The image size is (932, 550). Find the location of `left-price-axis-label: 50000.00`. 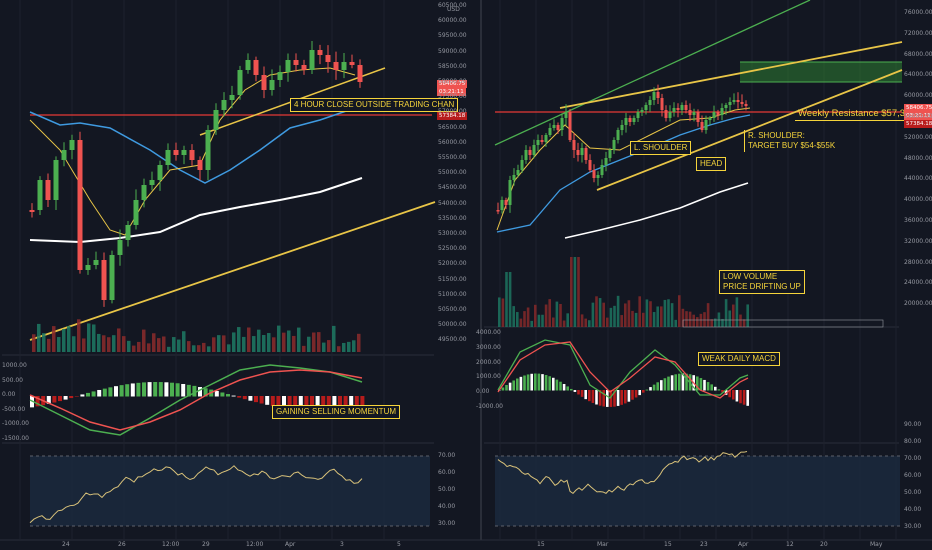

left-price-axis-label: 50000.00 is located at coordinates (452, 325).